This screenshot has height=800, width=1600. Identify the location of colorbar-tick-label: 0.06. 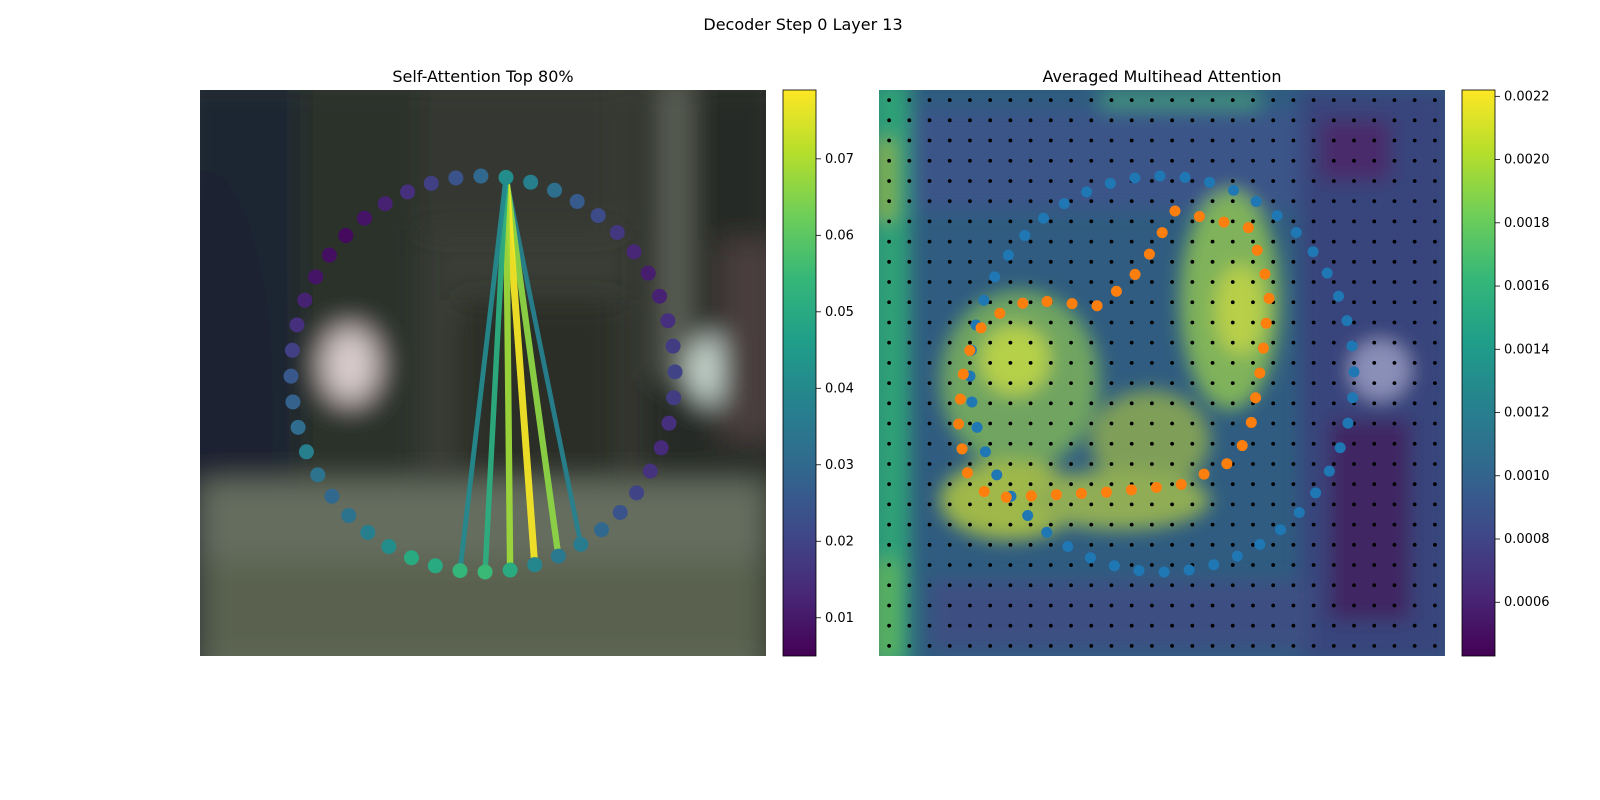
(839, 235).